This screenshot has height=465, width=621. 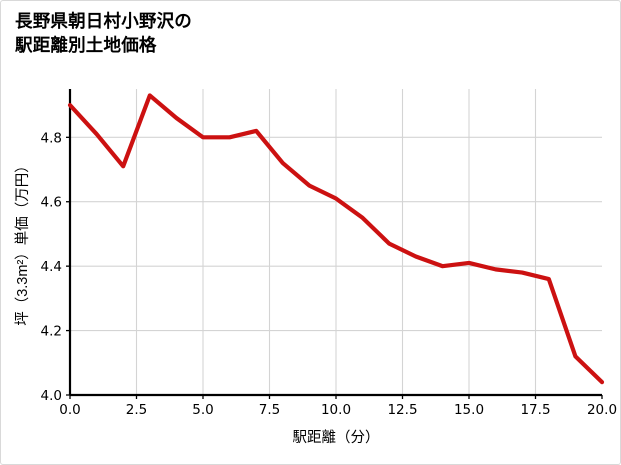 I want to click on x-tick-label: 15.0, so click(x=469, y=410).